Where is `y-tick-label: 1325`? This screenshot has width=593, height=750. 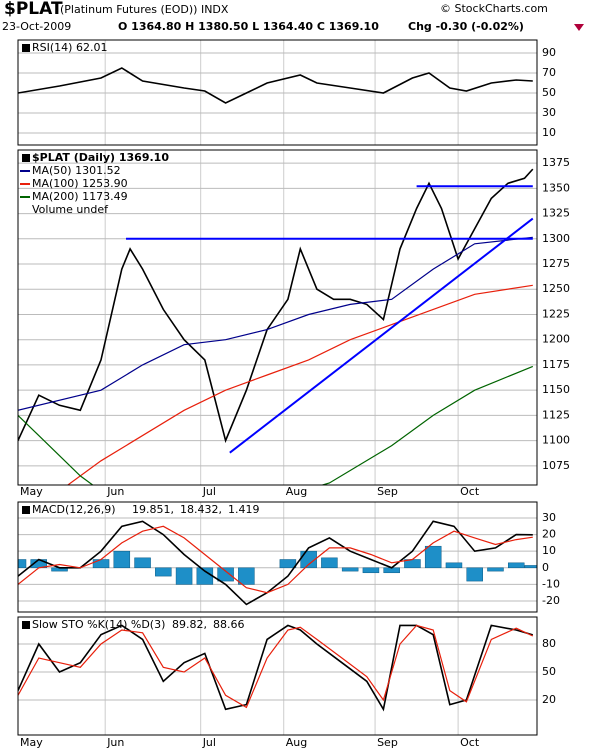
y-tick-label: 1325 is located at coordinates (556, 213).